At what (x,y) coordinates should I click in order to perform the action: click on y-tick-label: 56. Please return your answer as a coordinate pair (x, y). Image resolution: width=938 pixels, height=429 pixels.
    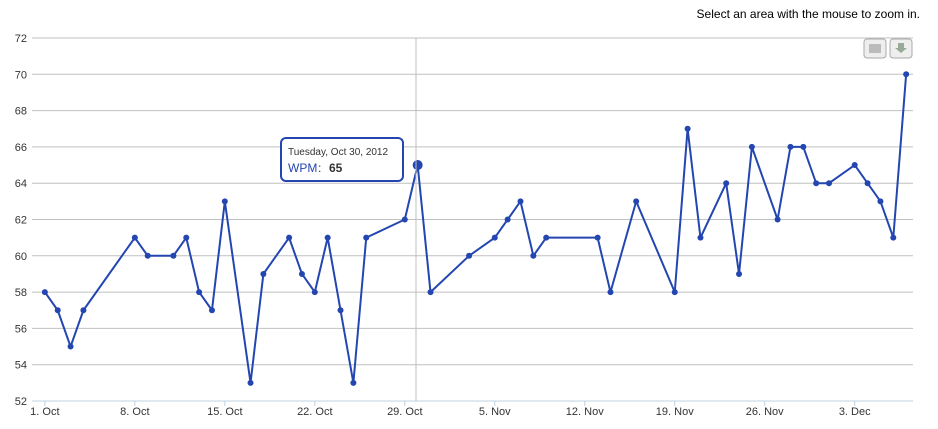
    Looking at the image, I should click on (21, 329).